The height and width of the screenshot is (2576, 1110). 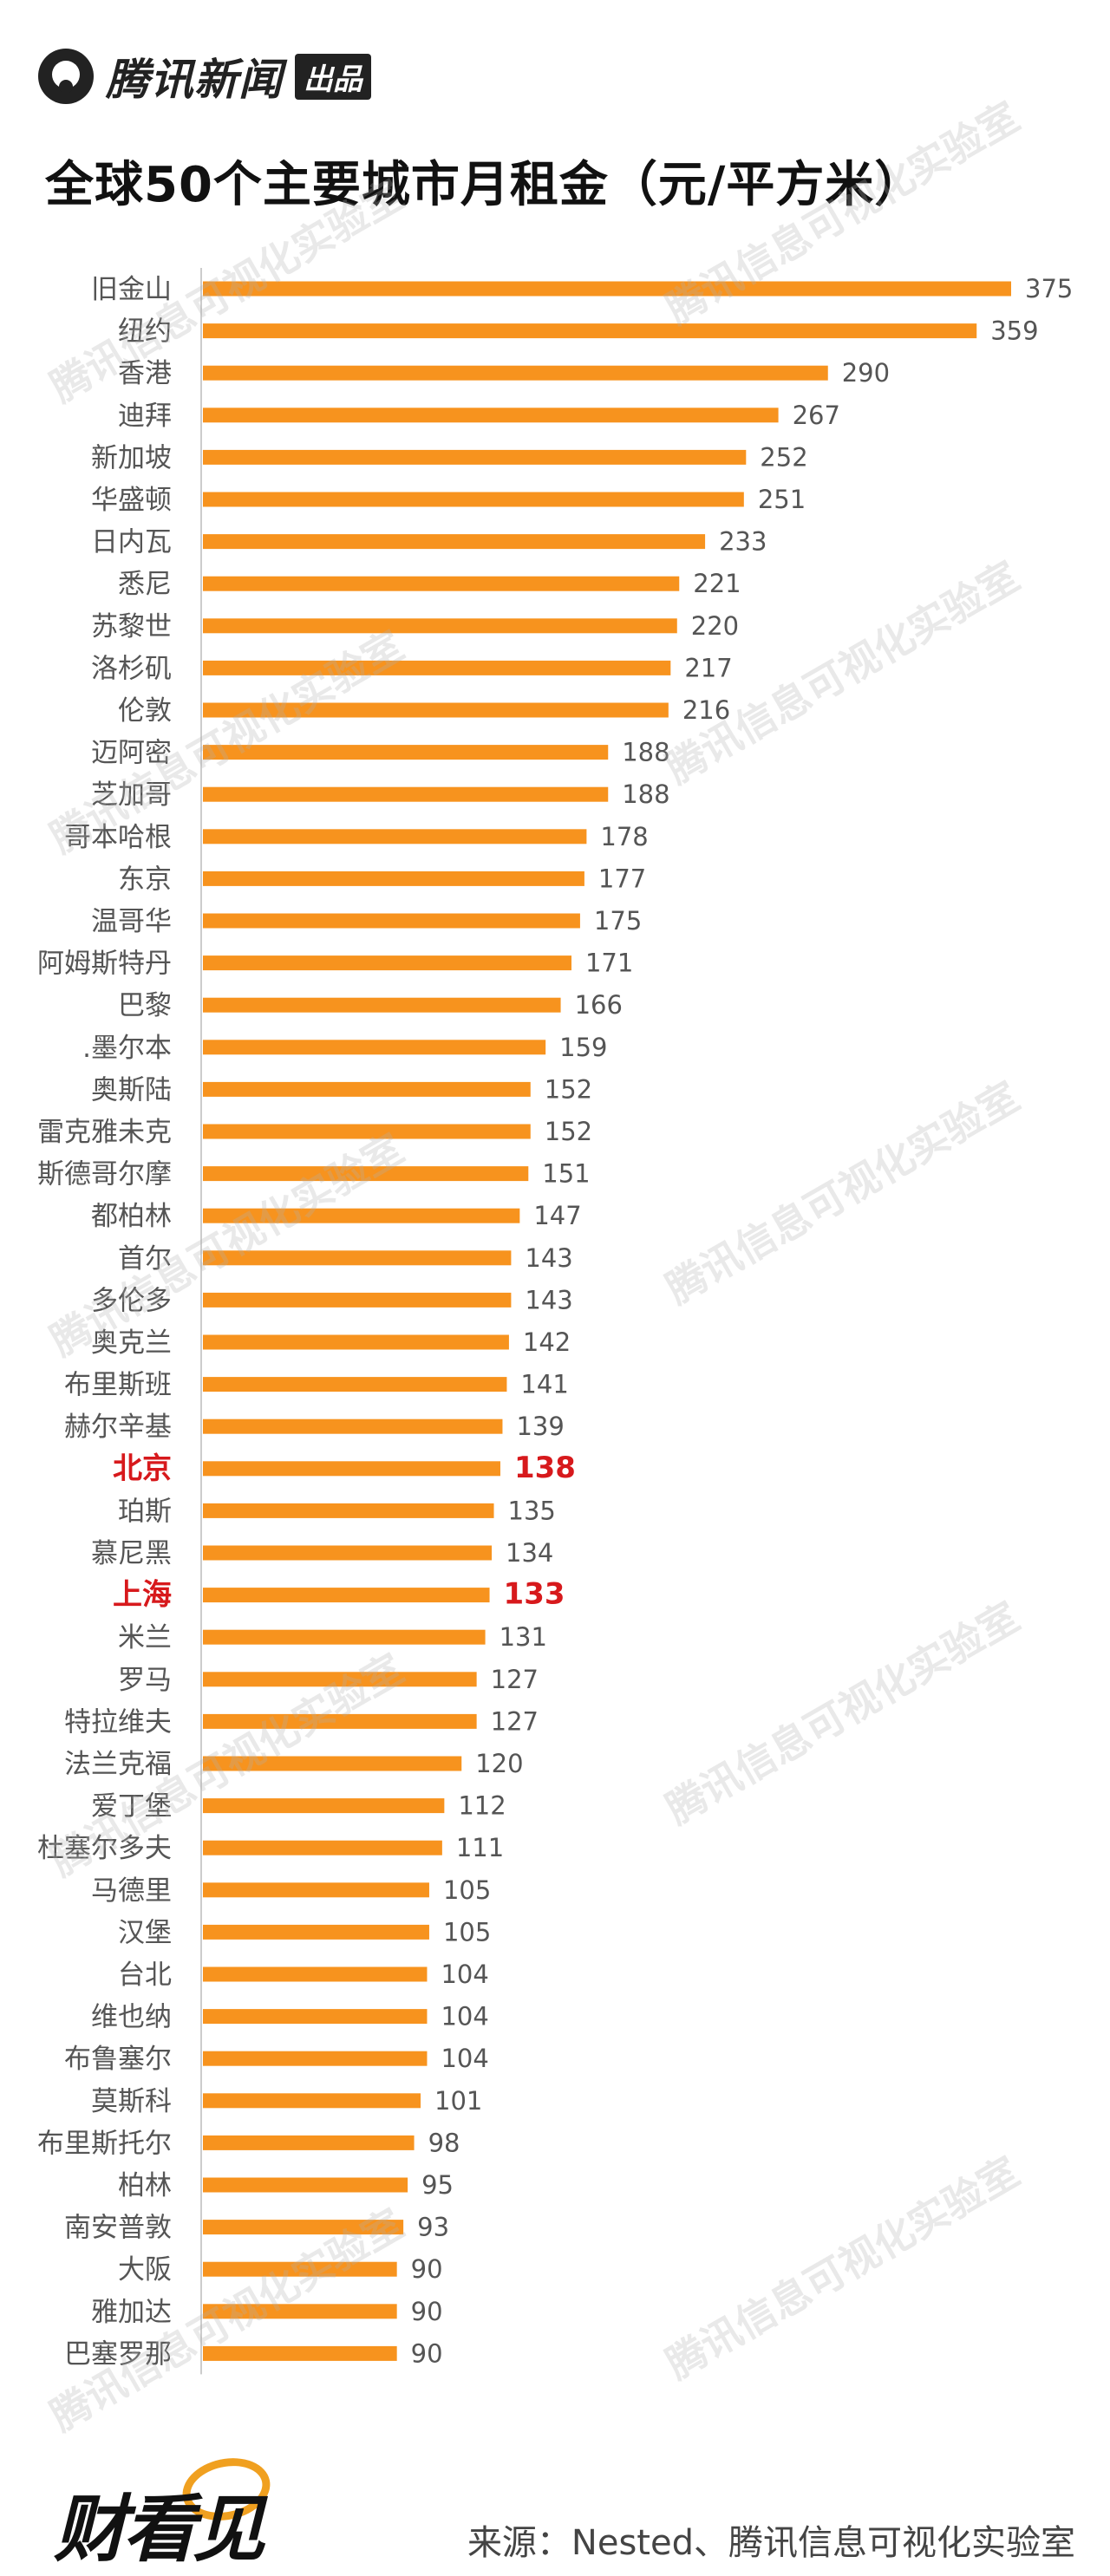 What do you see at coordinates (583, 1048) in the screenshot?
I see `value-label: 159` at bounding box center [583, 1048].